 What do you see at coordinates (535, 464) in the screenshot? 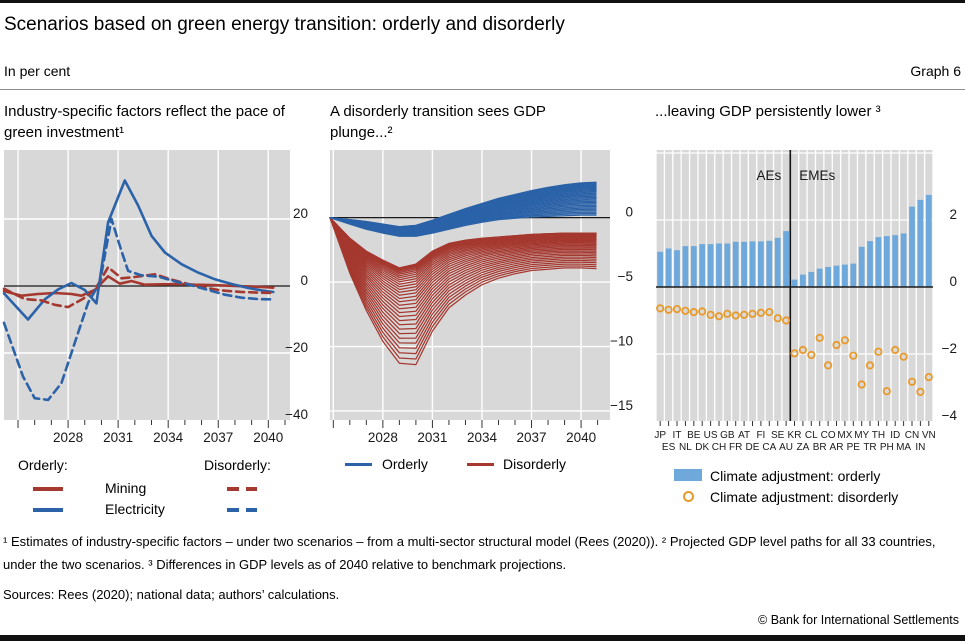
I see `legend-label-disorderly: Disorderly` at bounding box center [535, 464].